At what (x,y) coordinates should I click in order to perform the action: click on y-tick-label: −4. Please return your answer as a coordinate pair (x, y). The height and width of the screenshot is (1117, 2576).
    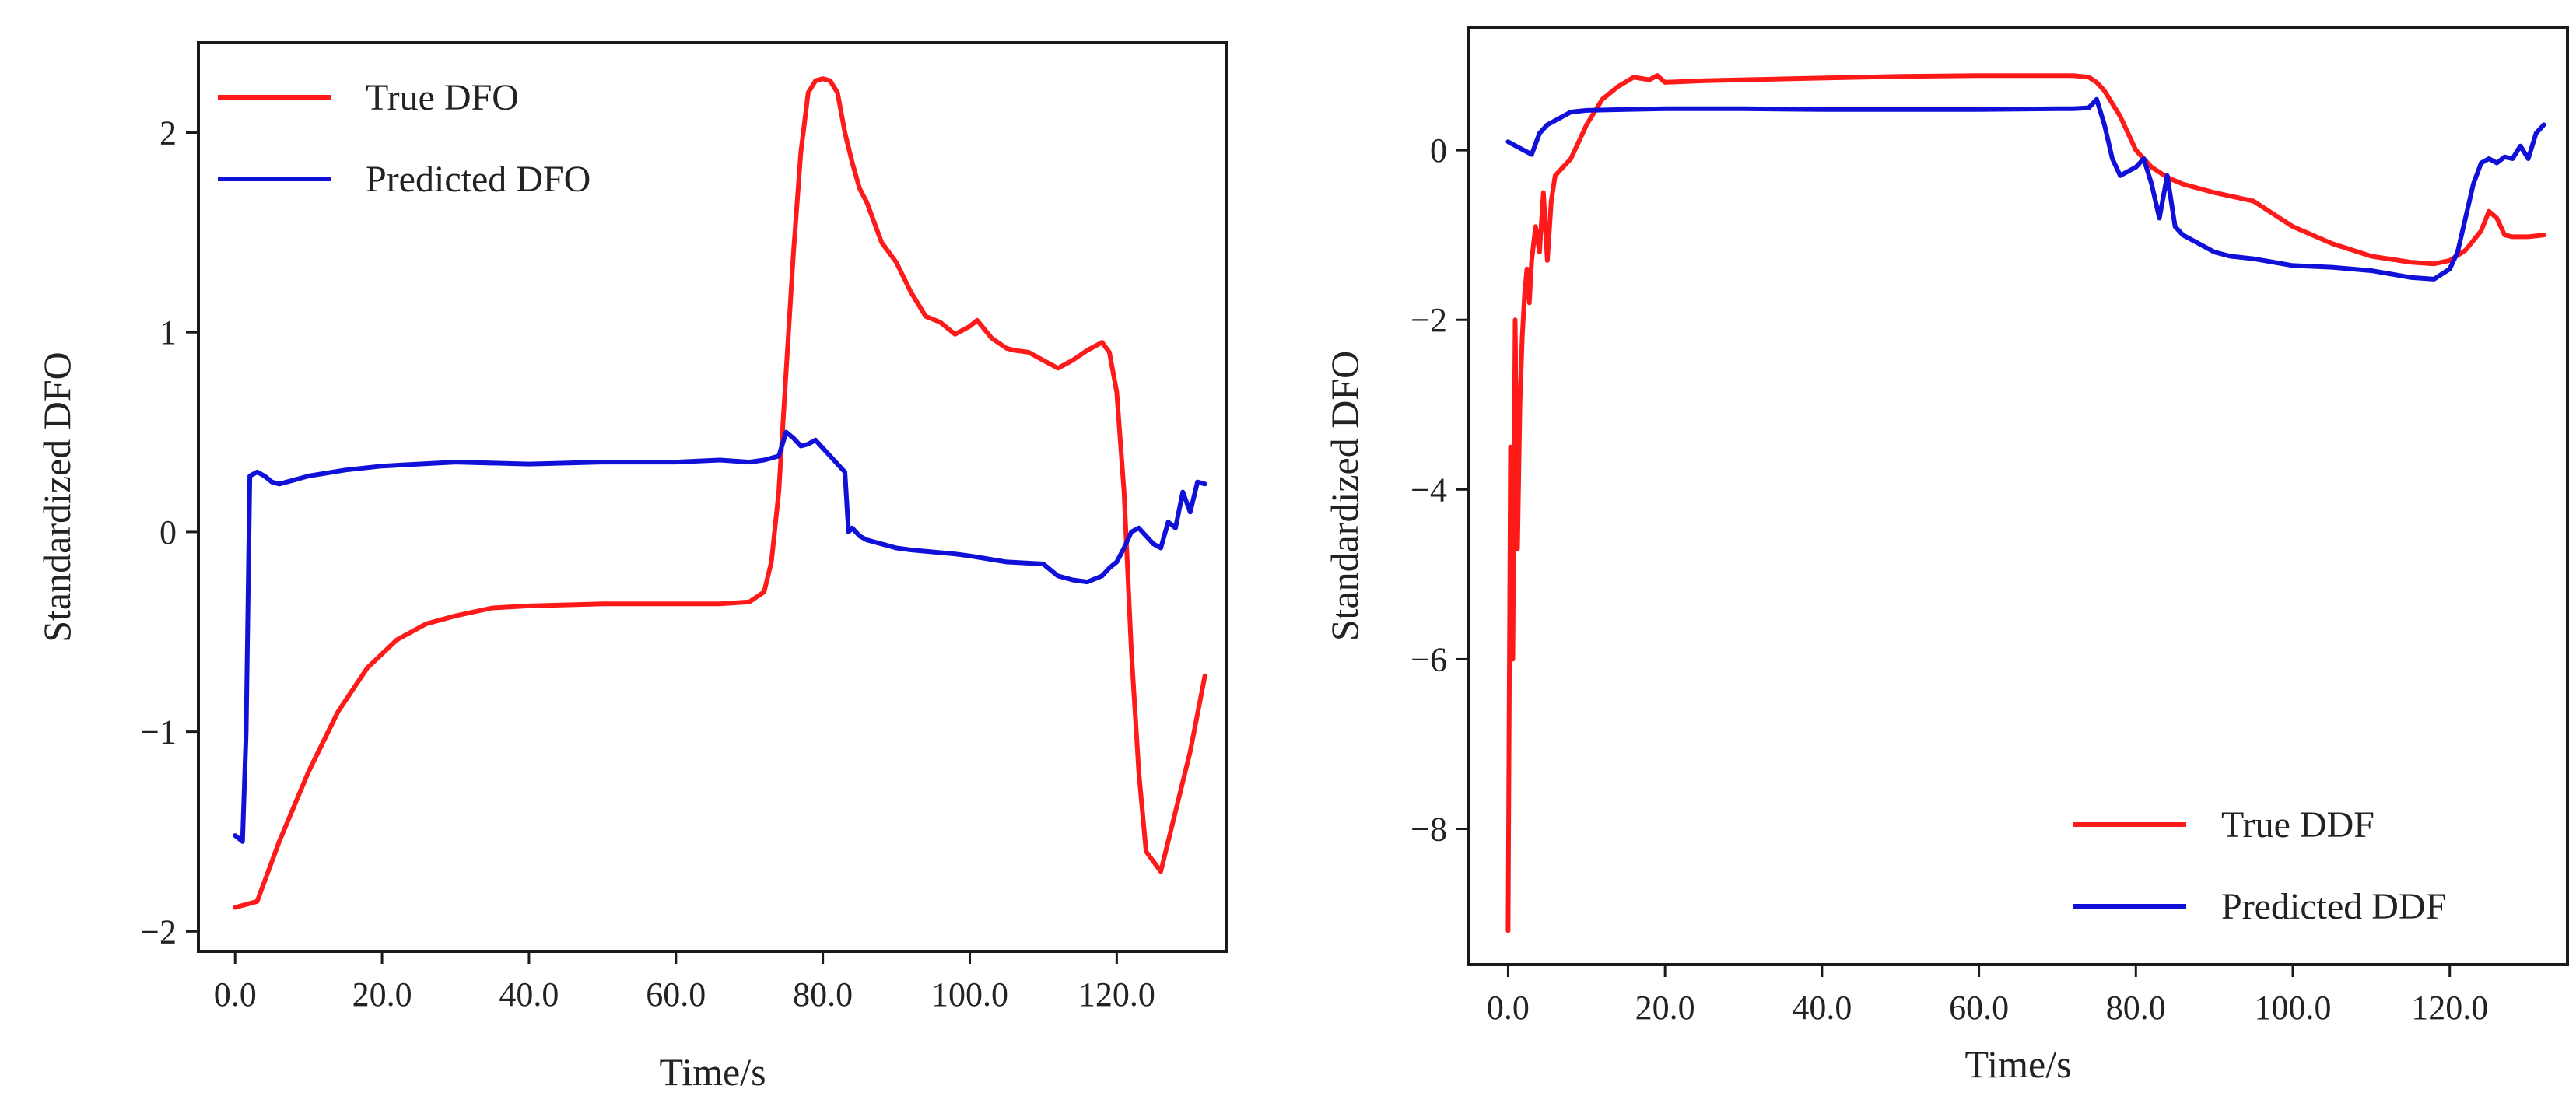
    Looking at the image, I should click on (1429, 490).